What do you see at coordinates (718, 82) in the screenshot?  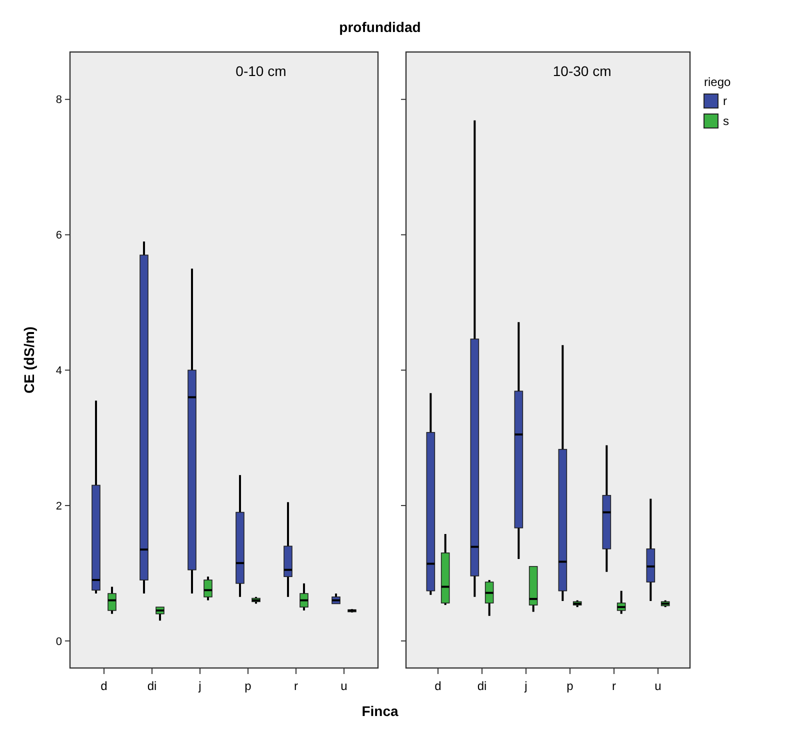 I see `legend-title: riego` at bounding box center [718, 82].